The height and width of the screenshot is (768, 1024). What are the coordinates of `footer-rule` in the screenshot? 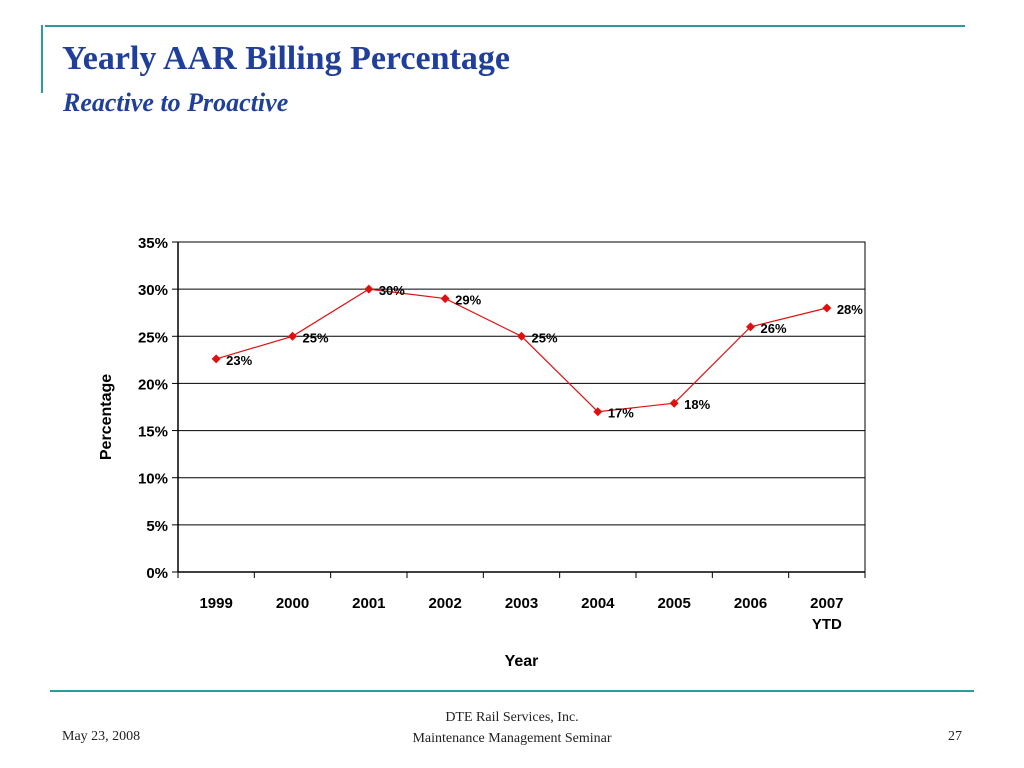 It's located at (512, 691).